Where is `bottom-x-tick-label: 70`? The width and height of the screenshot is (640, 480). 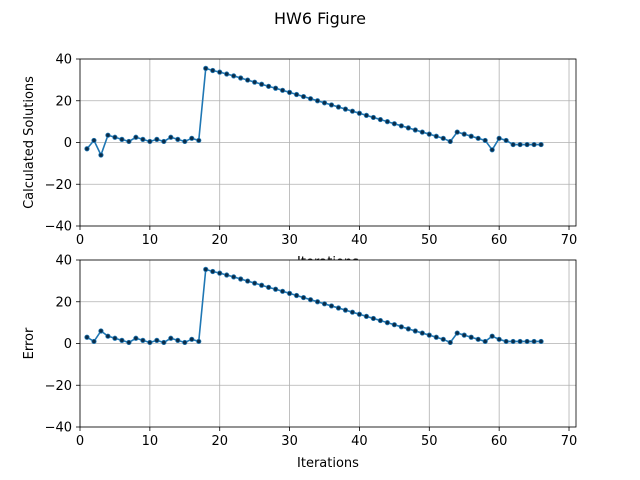
bottom-x-tick-label: 70 is located at coordinates (569, 441).